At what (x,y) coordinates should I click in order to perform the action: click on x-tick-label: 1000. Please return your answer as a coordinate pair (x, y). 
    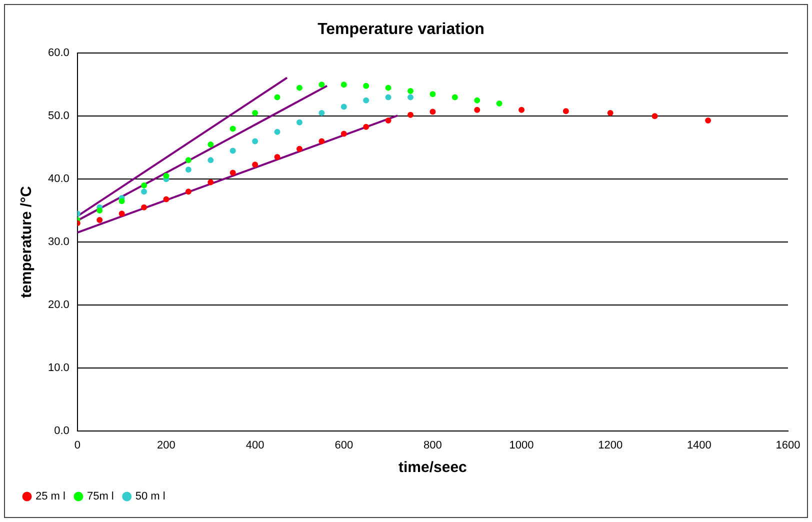
    Looking at the image, I should click on (521, 445).